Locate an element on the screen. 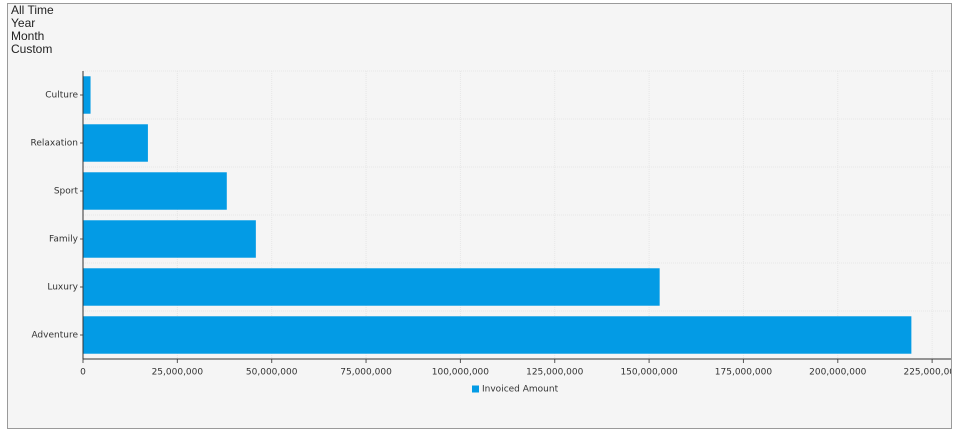  y-tick-label: Adventure is located at coordinates (54, 336).